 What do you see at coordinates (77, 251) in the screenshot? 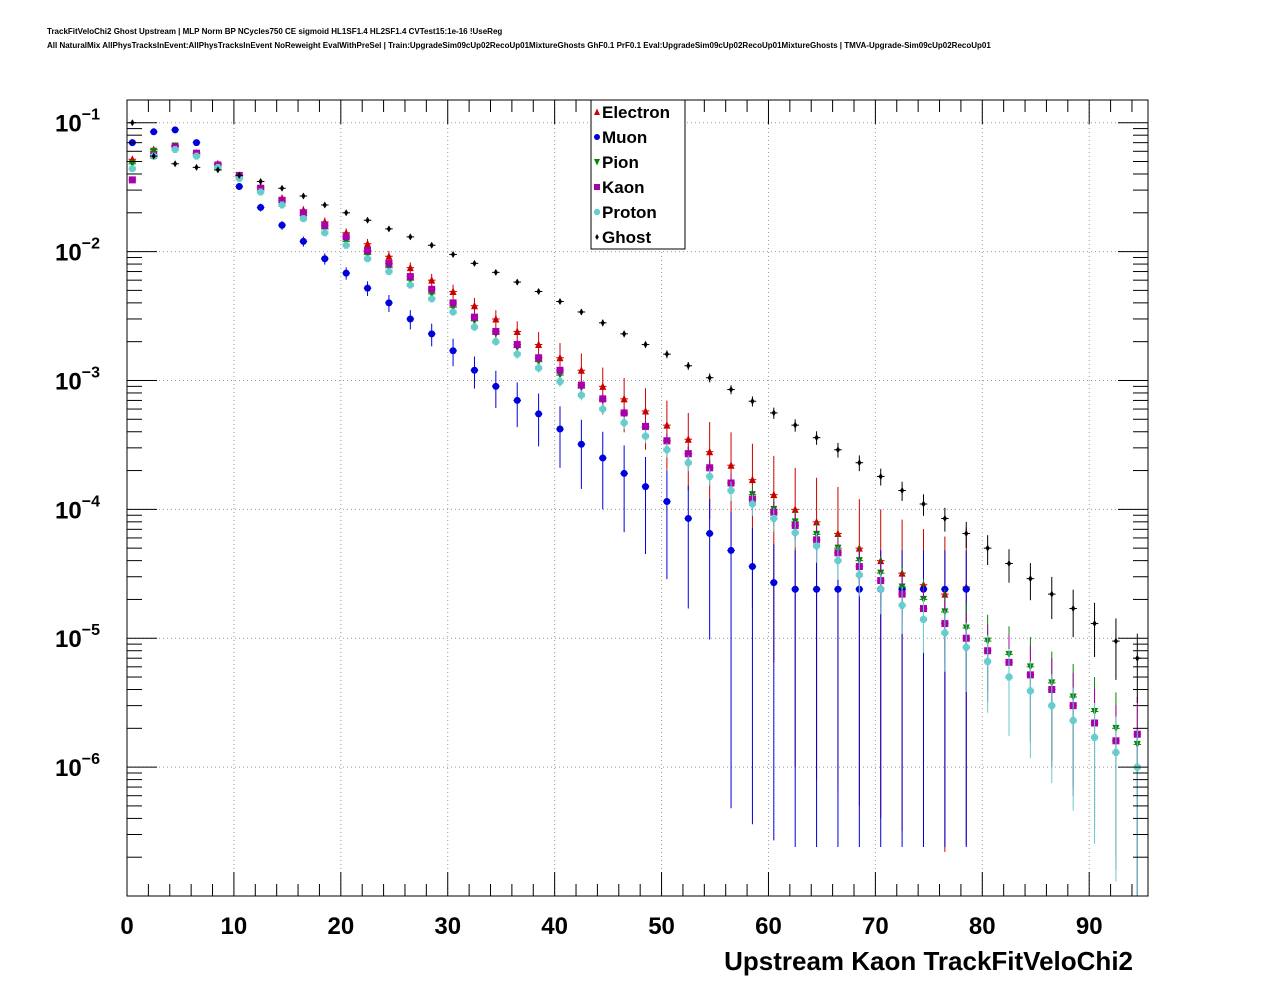
I see `y-tick-label: 10⁻²` at bounding box center [77, 251].